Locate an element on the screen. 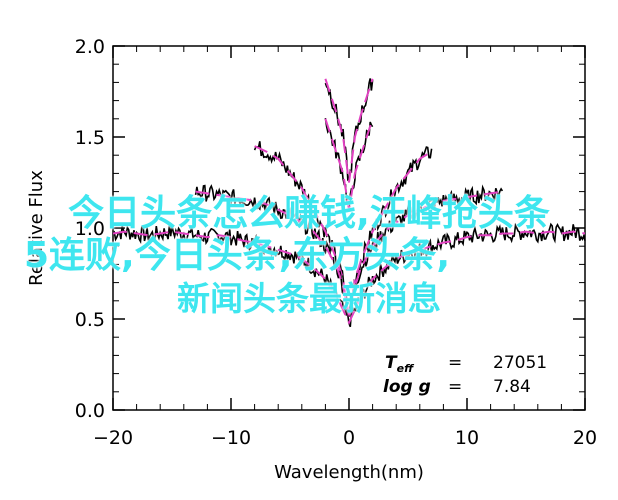 Image resolution: width=618 pixels, height=500 pixels. y-tick-label: 0.5 is located at coordinates (90, 320).